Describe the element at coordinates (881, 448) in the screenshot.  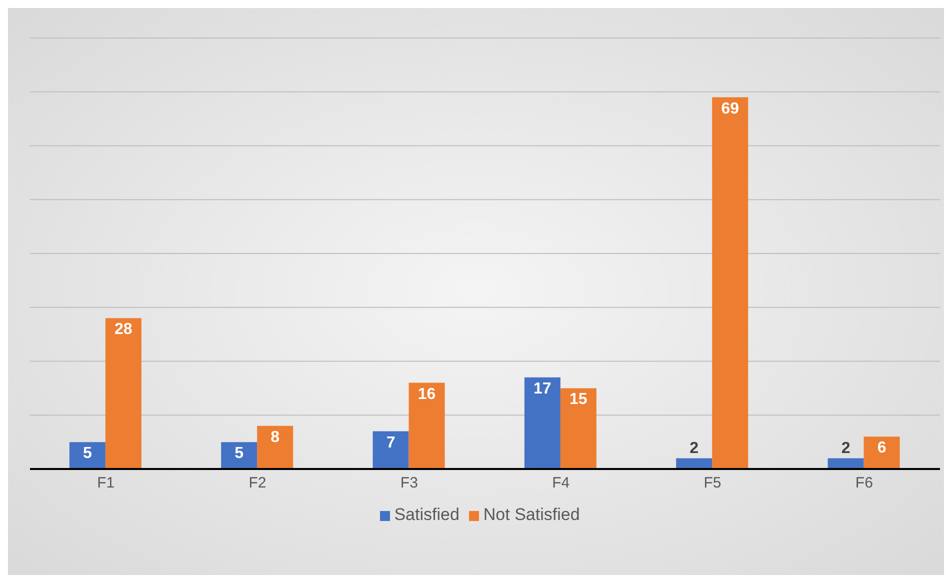
I see `data-label: 6` at that location.